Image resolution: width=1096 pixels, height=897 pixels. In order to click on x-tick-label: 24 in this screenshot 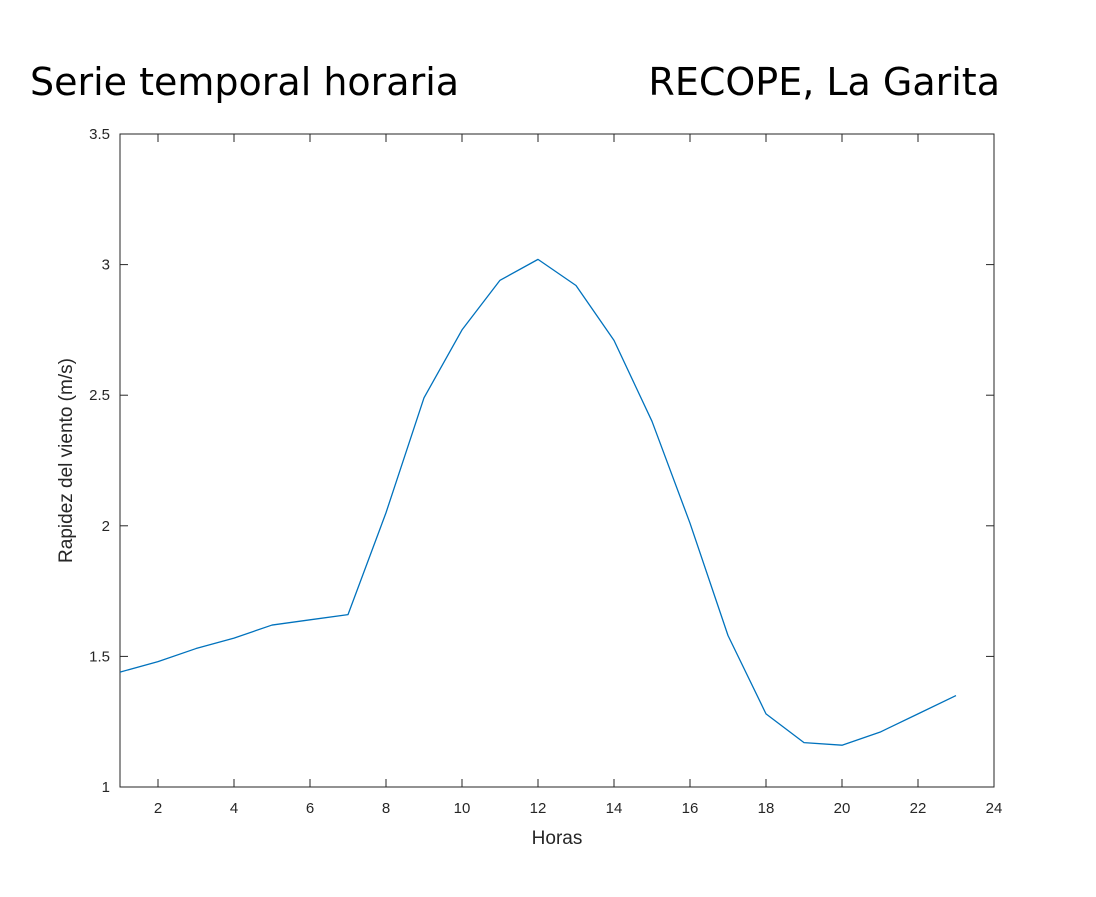, I will do `click(994, 808)`.